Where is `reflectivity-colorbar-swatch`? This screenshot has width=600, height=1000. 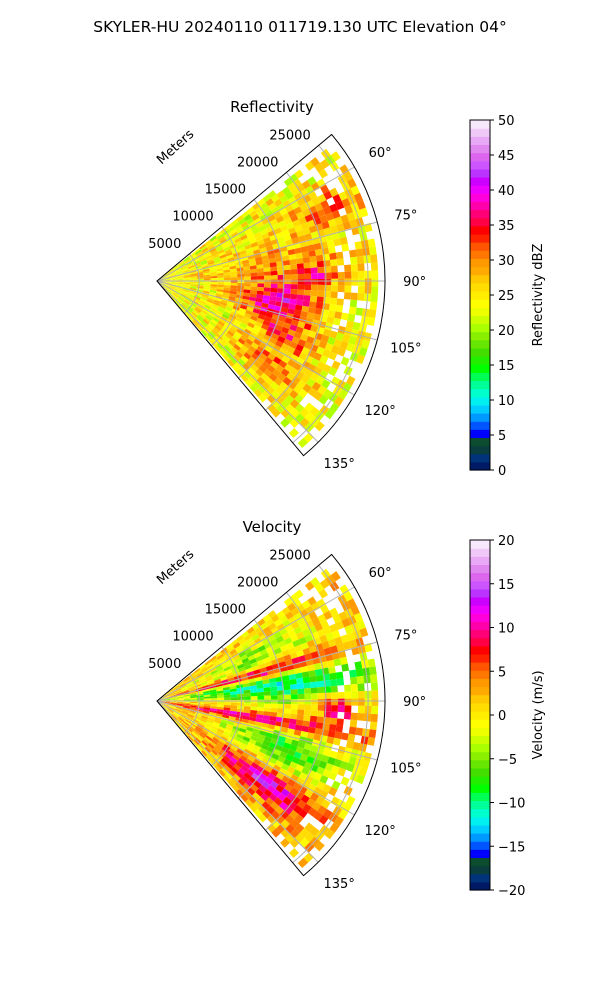 reflectivity-colorbar-swatch is located at coordinates (480, 181).